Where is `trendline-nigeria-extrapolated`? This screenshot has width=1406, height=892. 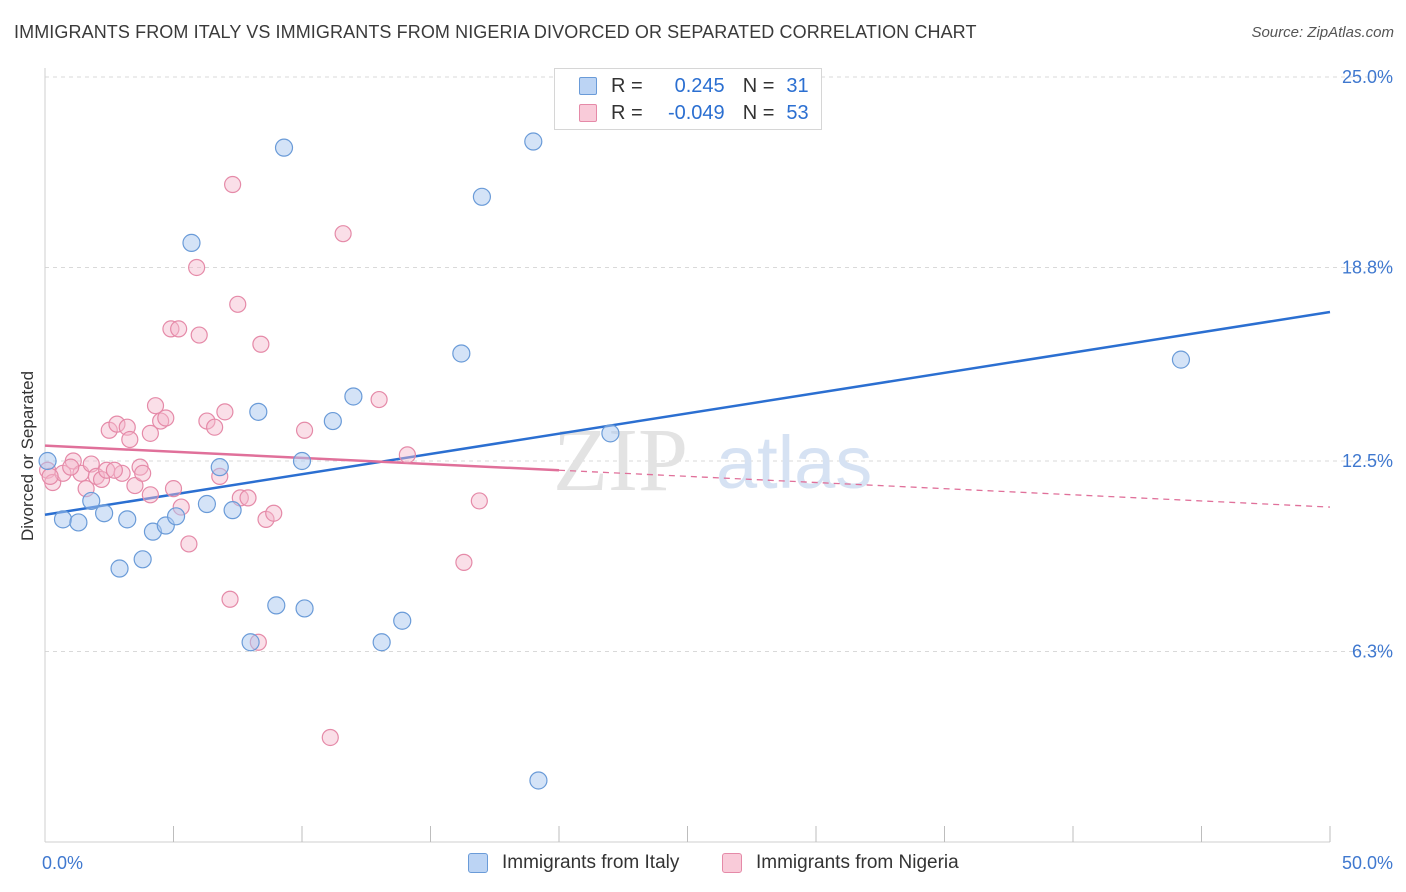
trendline-nigeria-extrapolated is located at coordinates (944, 488).